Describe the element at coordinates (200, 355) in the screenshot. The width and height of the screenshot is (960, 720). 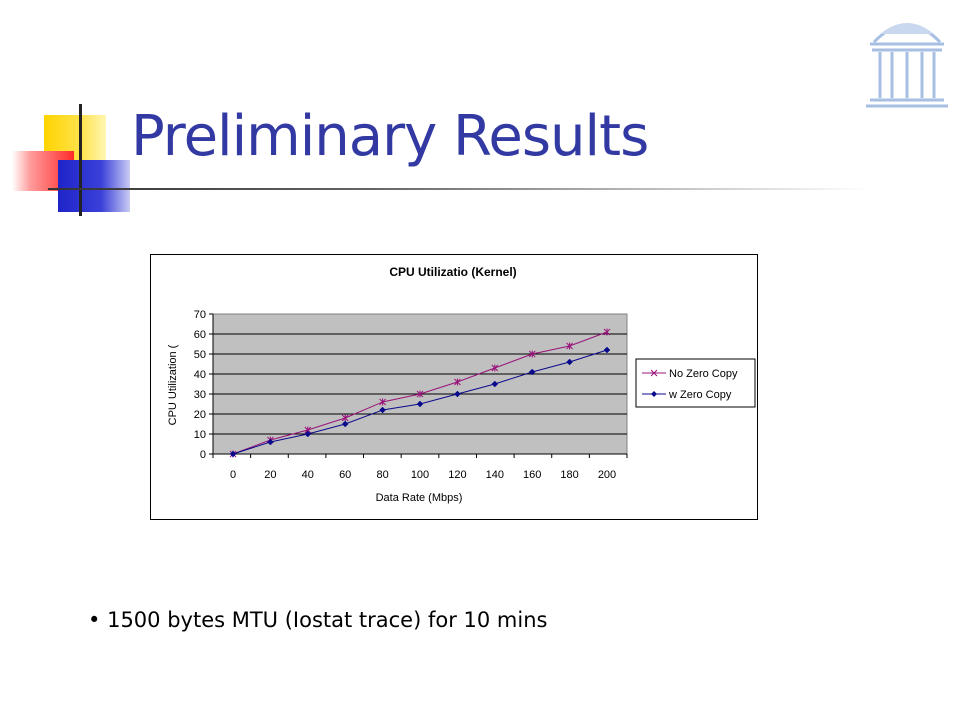
I see `y-tick-label: 50` at that location.